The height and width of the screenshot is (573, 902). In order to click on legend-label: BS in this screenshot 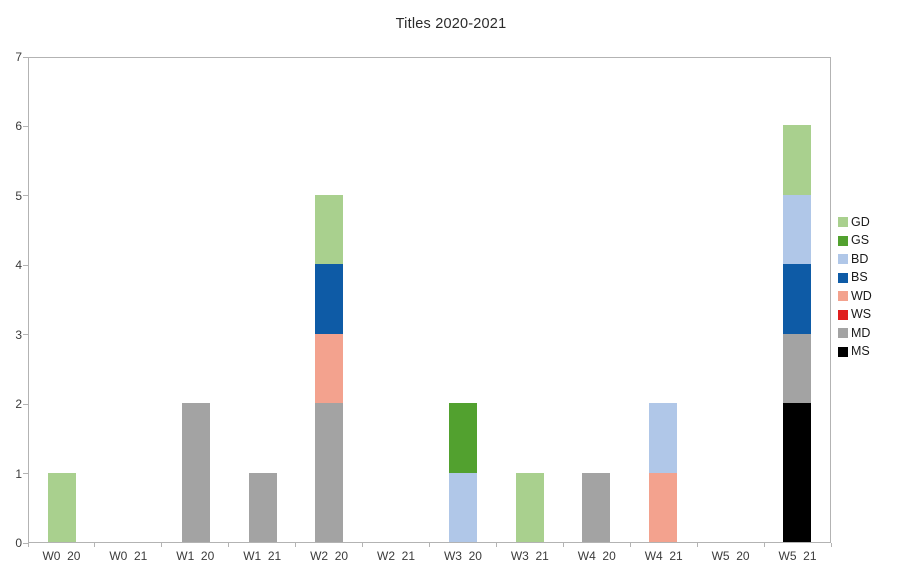, I will do `click(859, 277)`.